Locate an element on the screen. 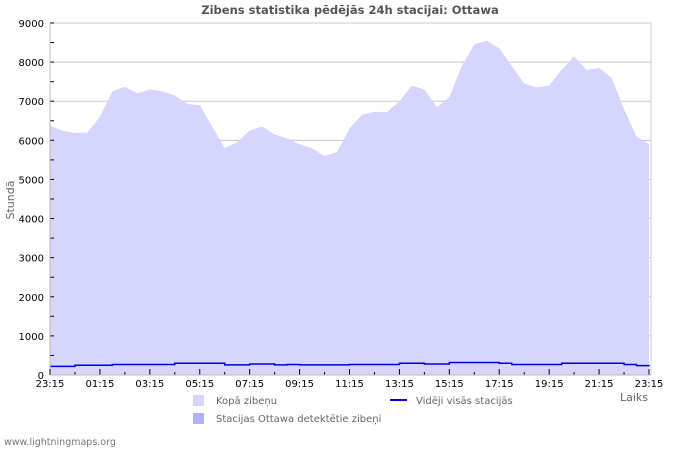 This screenshot has height=450, width=700. x-tick-label: 19:15 is located at coordinates (549, 384).